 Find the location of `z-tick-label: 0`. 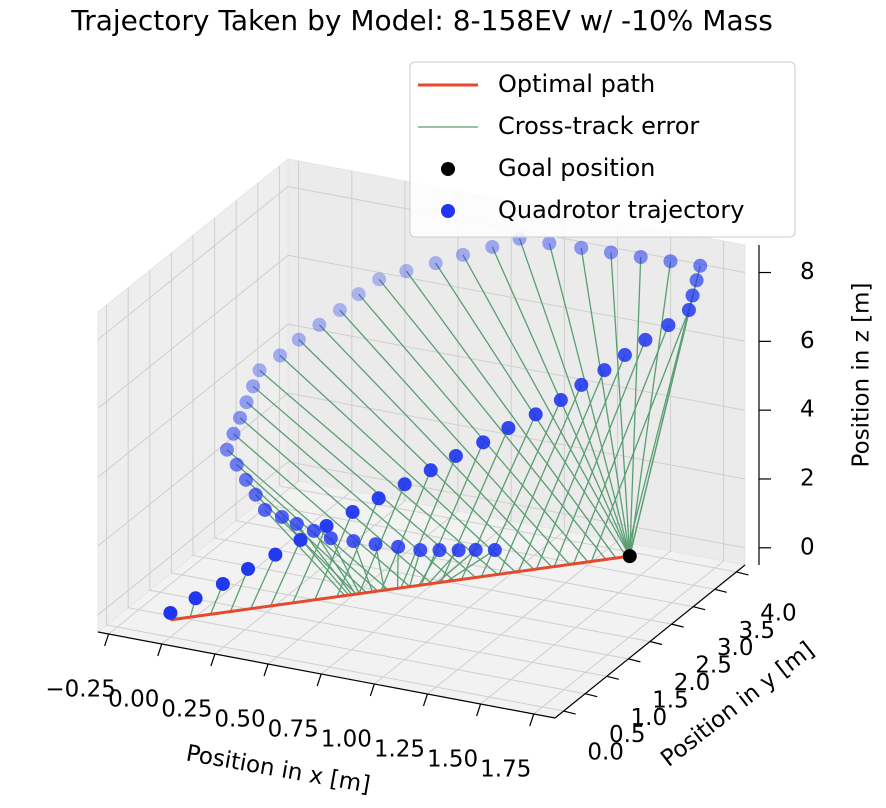

z-tick-label: 0 is located at coordinates (807, 547).